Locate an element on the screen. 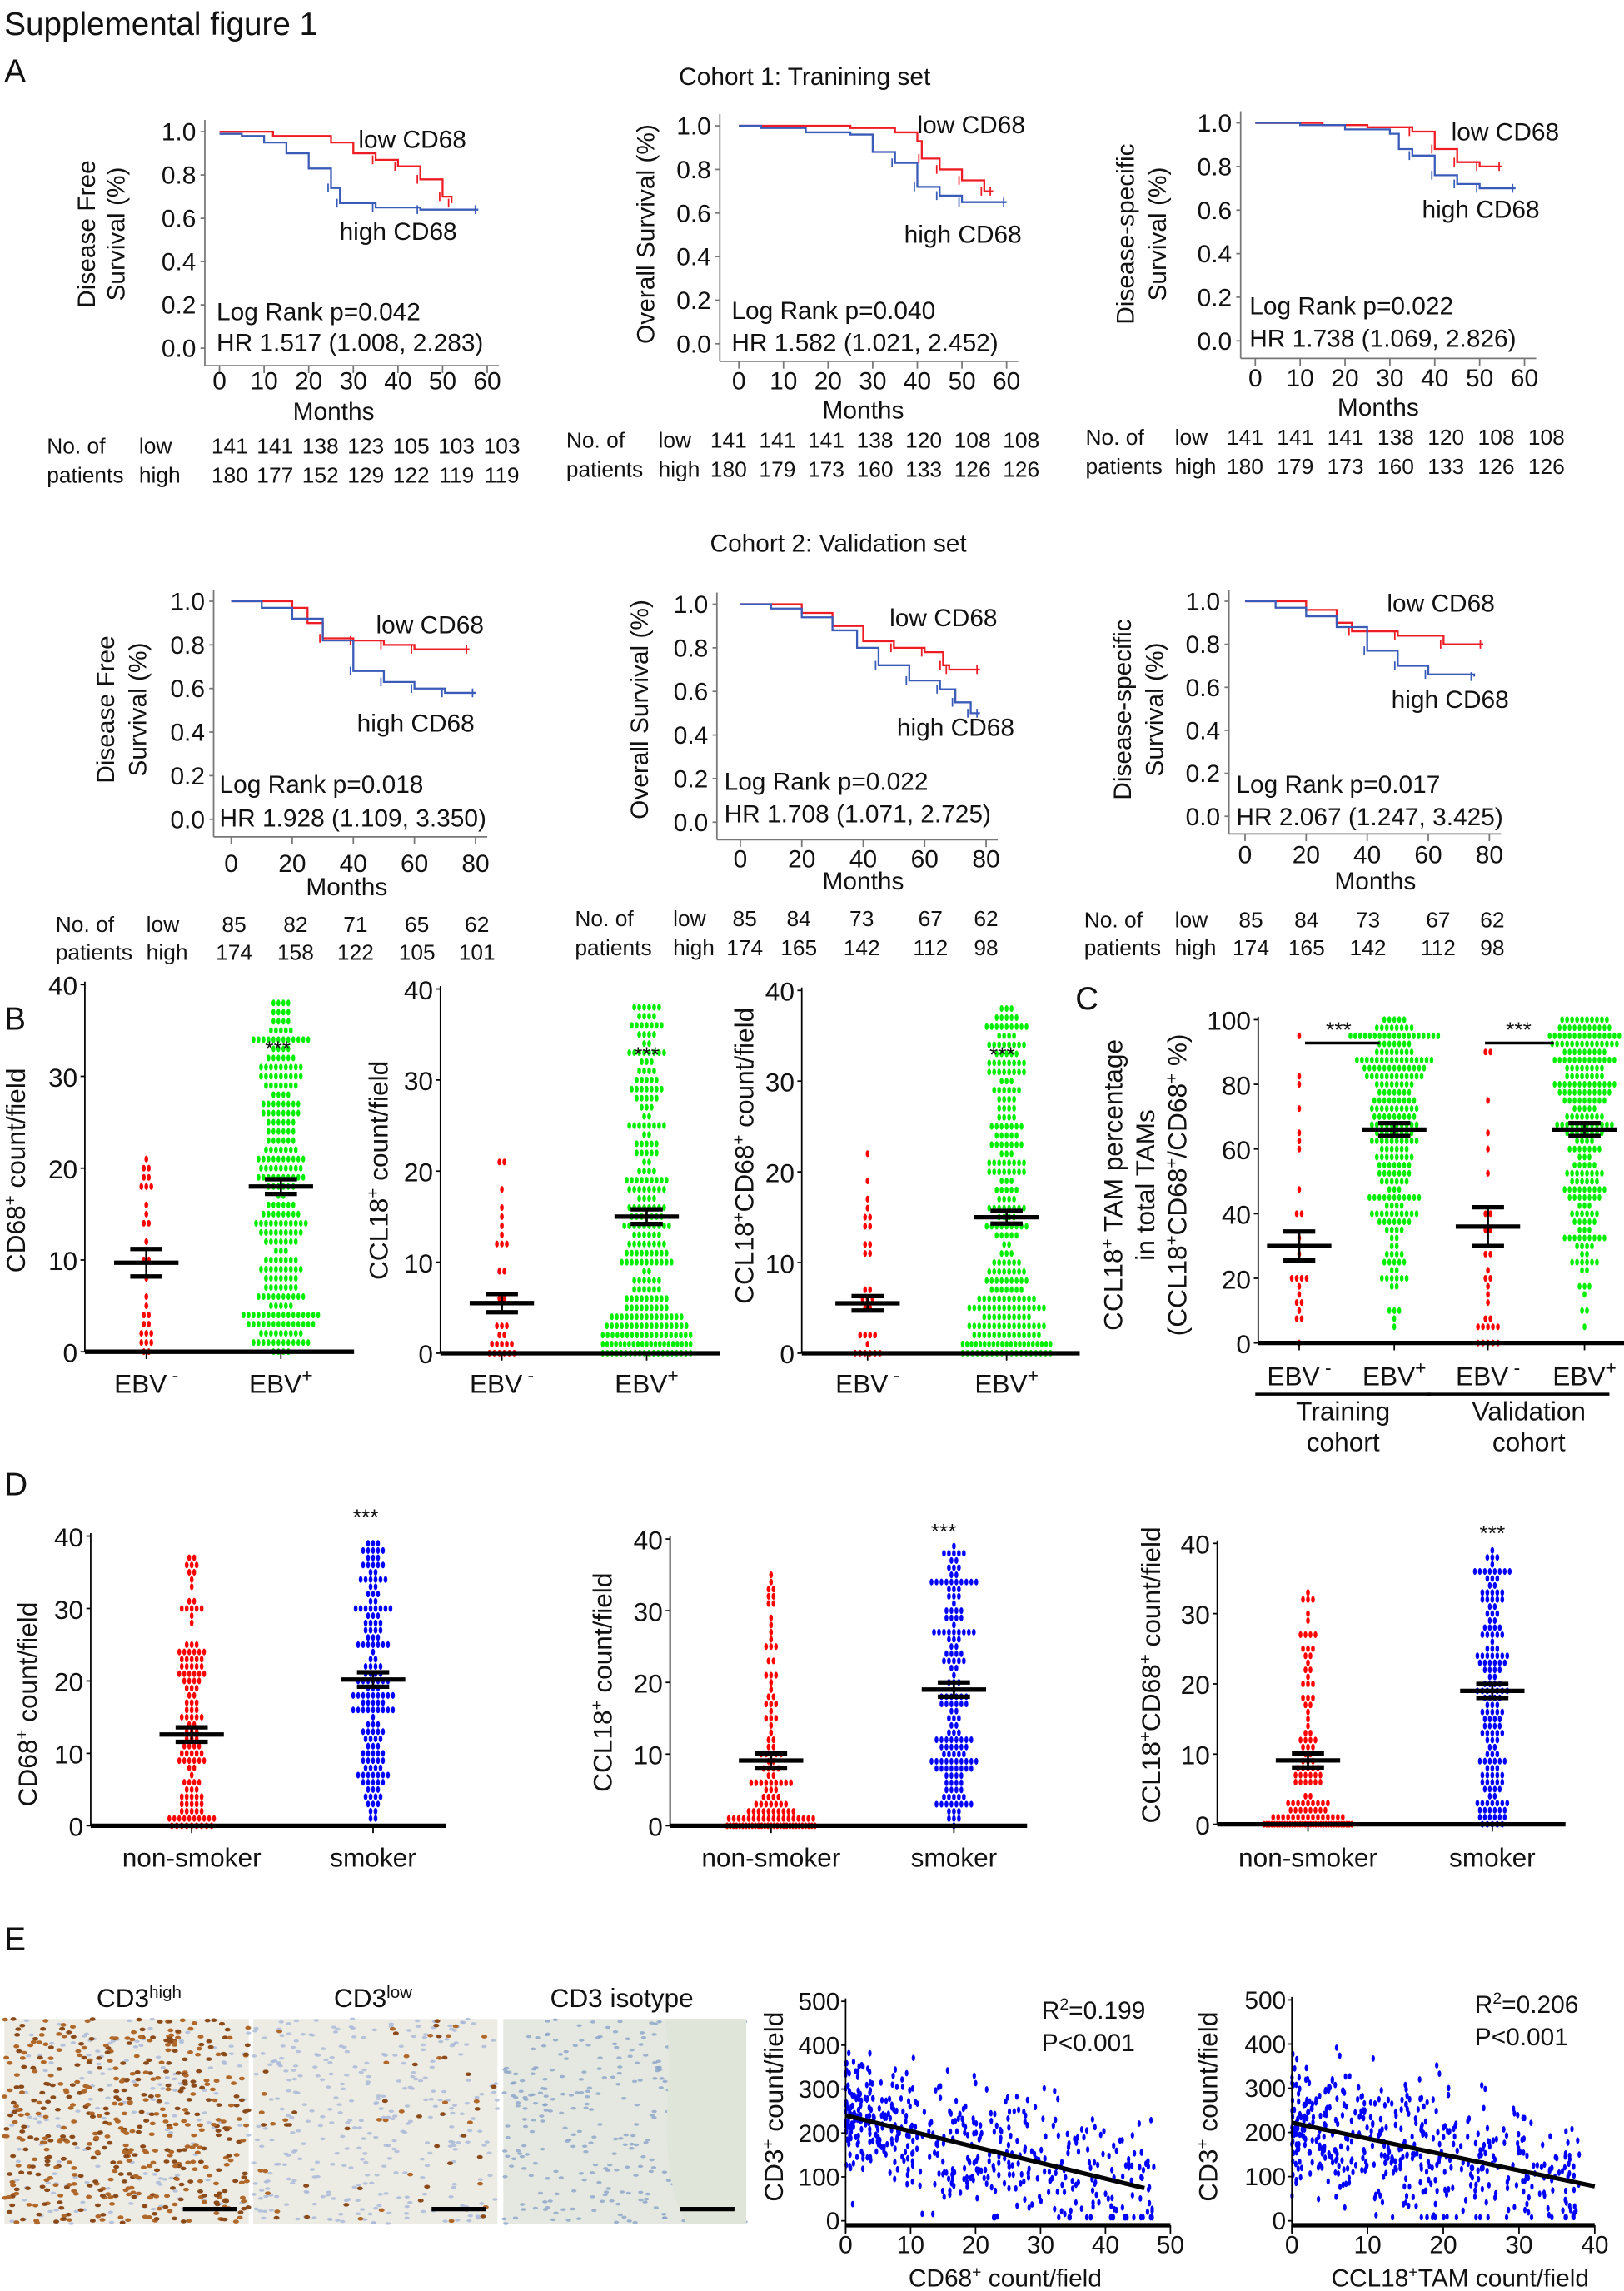  series-label-low: low CD68 is located at coordinates (1441, 603).